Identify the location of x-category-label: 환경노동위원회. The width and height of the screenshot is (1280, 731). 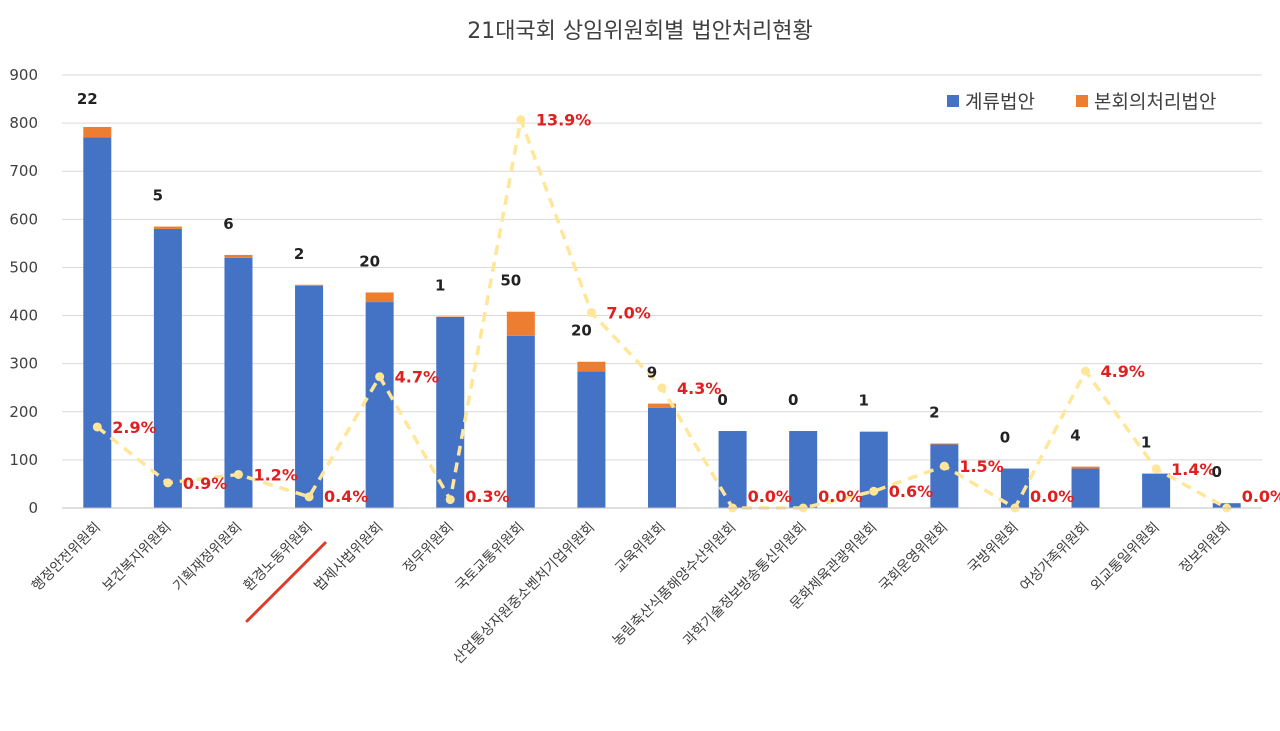
(278, 557).